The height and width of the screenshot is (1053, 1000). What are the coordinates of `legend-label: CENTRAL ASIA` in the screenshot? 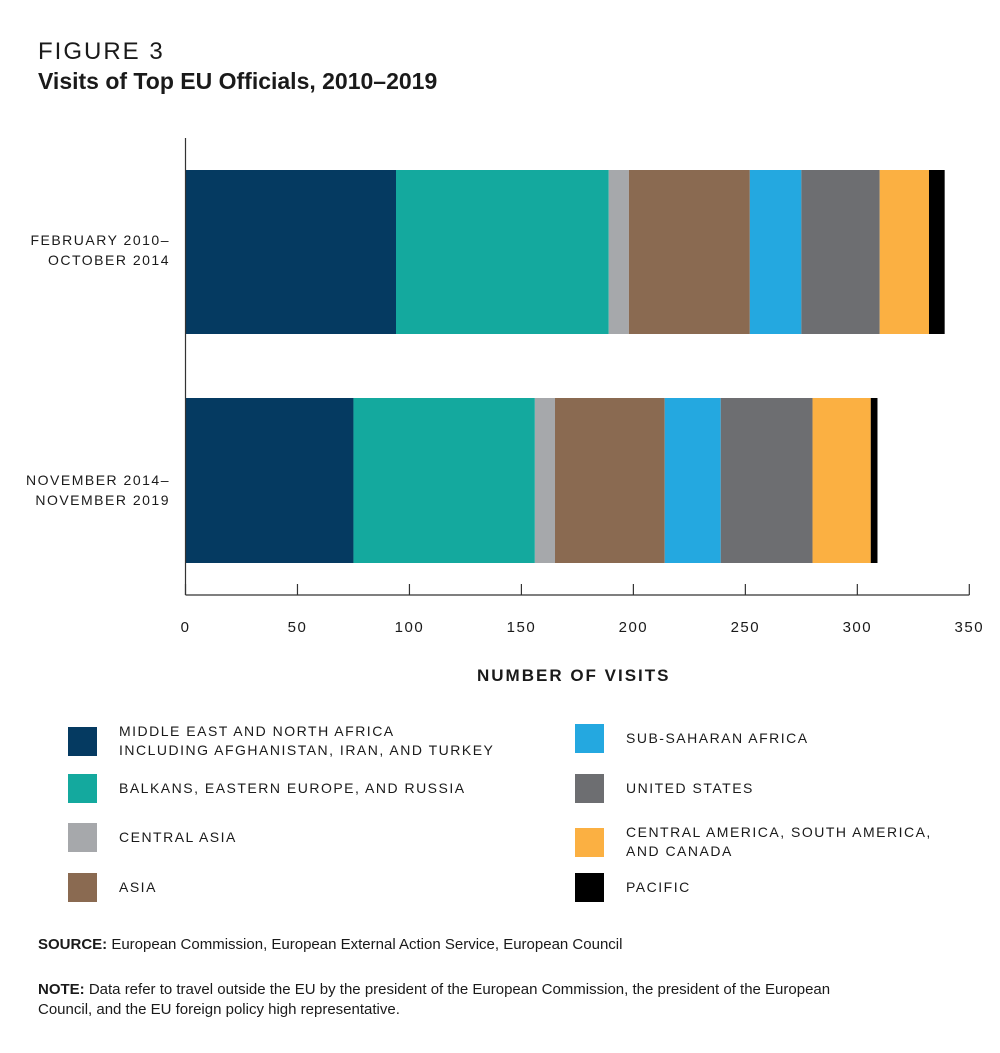 It's located at (178, 837).